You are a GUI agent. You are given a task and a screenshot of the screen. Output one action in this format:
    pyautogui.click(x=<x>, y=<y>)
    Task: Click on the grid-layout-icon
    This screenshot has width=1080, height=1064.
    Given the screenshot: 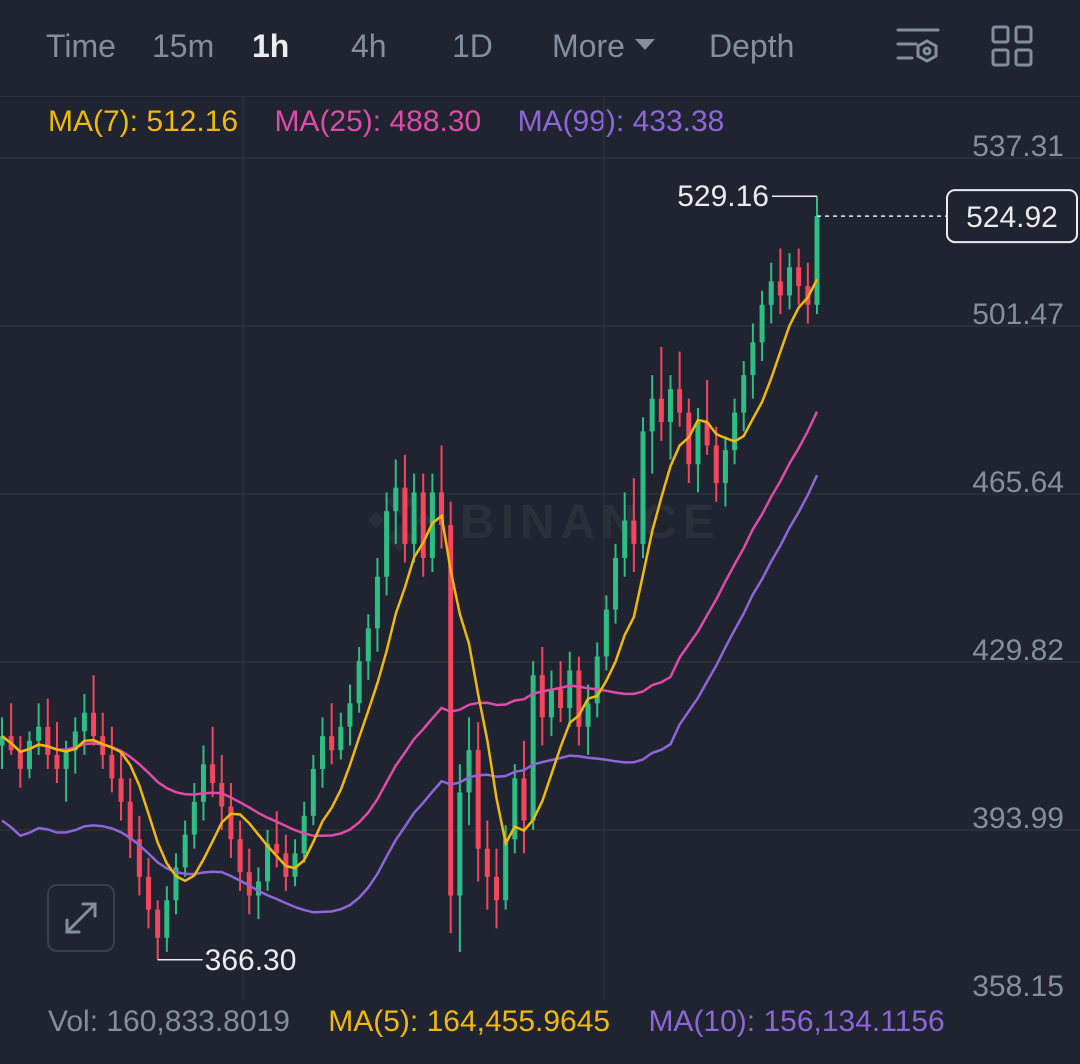 What is the action you would take?
    pyautogui.click(x=1012, y=46)
    